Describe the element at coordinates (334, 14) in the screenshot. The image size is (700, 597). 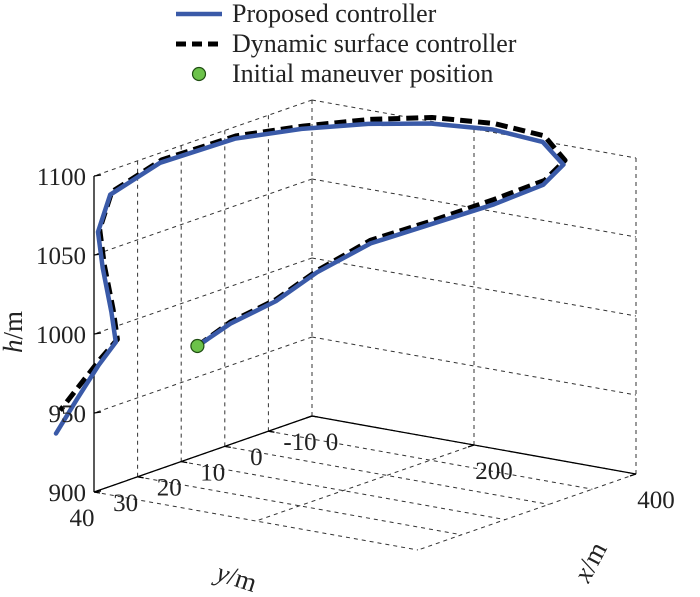
I see `legend-label-proposed: Proposed controller` at that location.